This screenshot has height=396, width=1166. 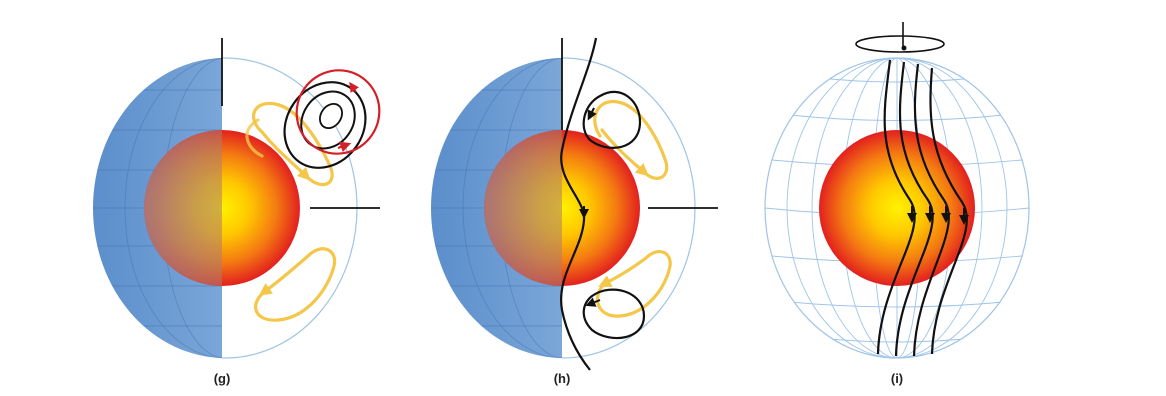 What do you see at coordinates (897, 208) in the screenshot?
I see `core` at bounding box center [897, 208].